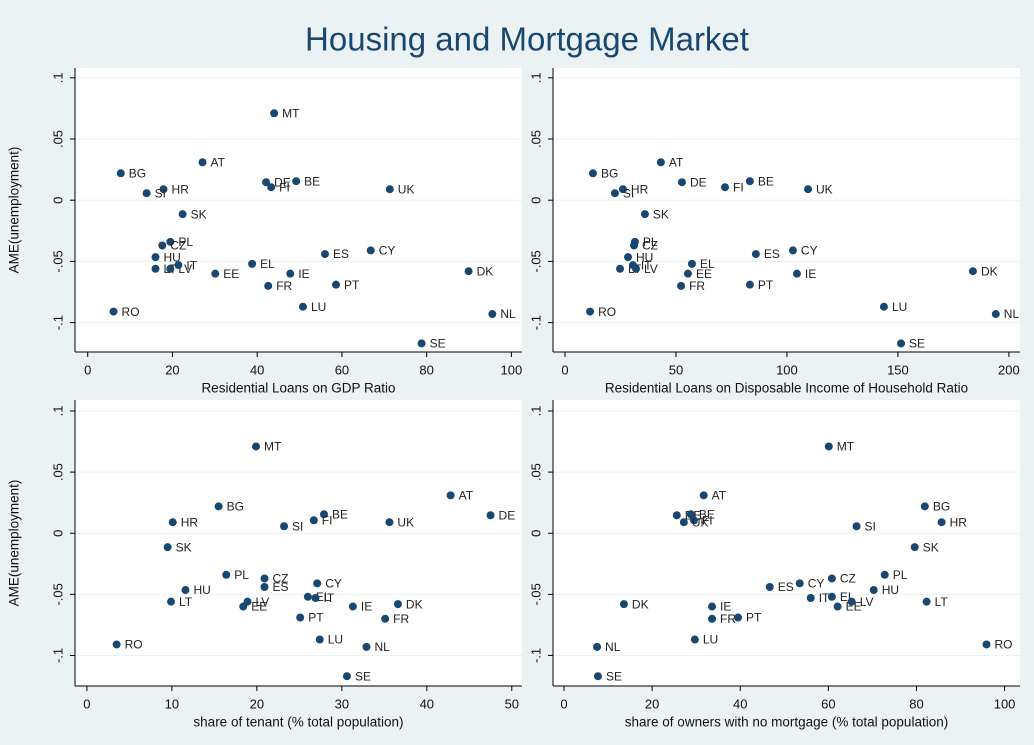 The height and width of the screenshot is (745, 1034). What do you see at coordinates (942, 602) in the screenshot?
I see `point-label: LT` at bounding box center [942, 602].